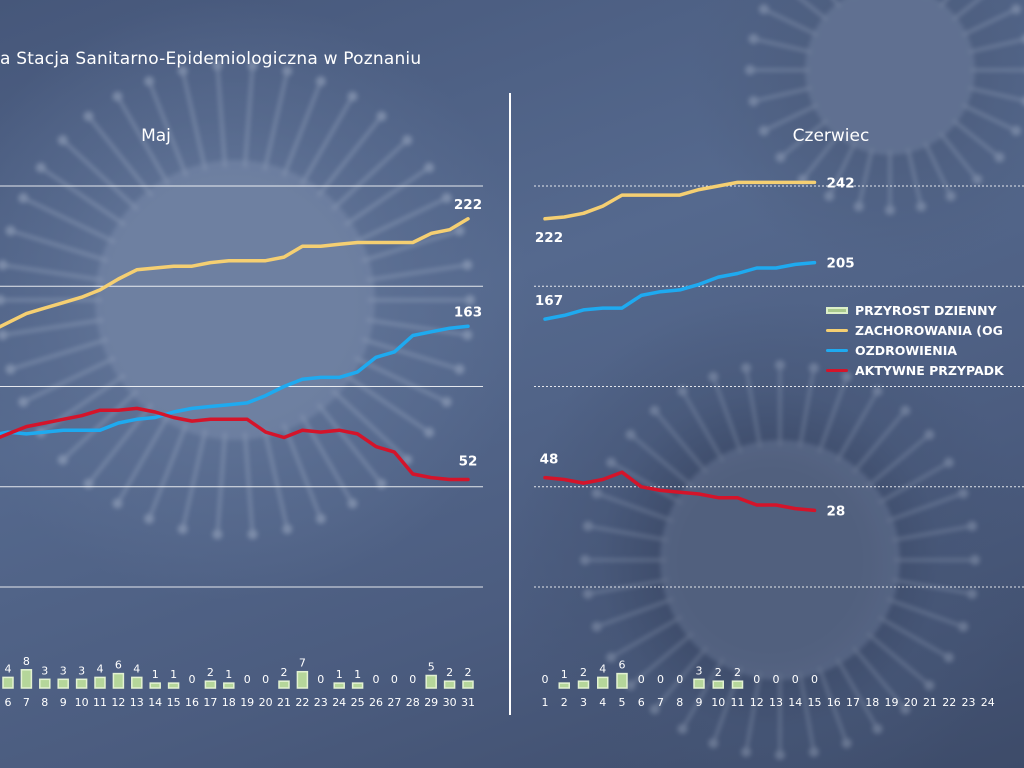 The width and height of the screenshot is (1024, 768). Describe the element at coordinates (549, 238) in the screenshot. I see `start-value-label: 222` at that location.